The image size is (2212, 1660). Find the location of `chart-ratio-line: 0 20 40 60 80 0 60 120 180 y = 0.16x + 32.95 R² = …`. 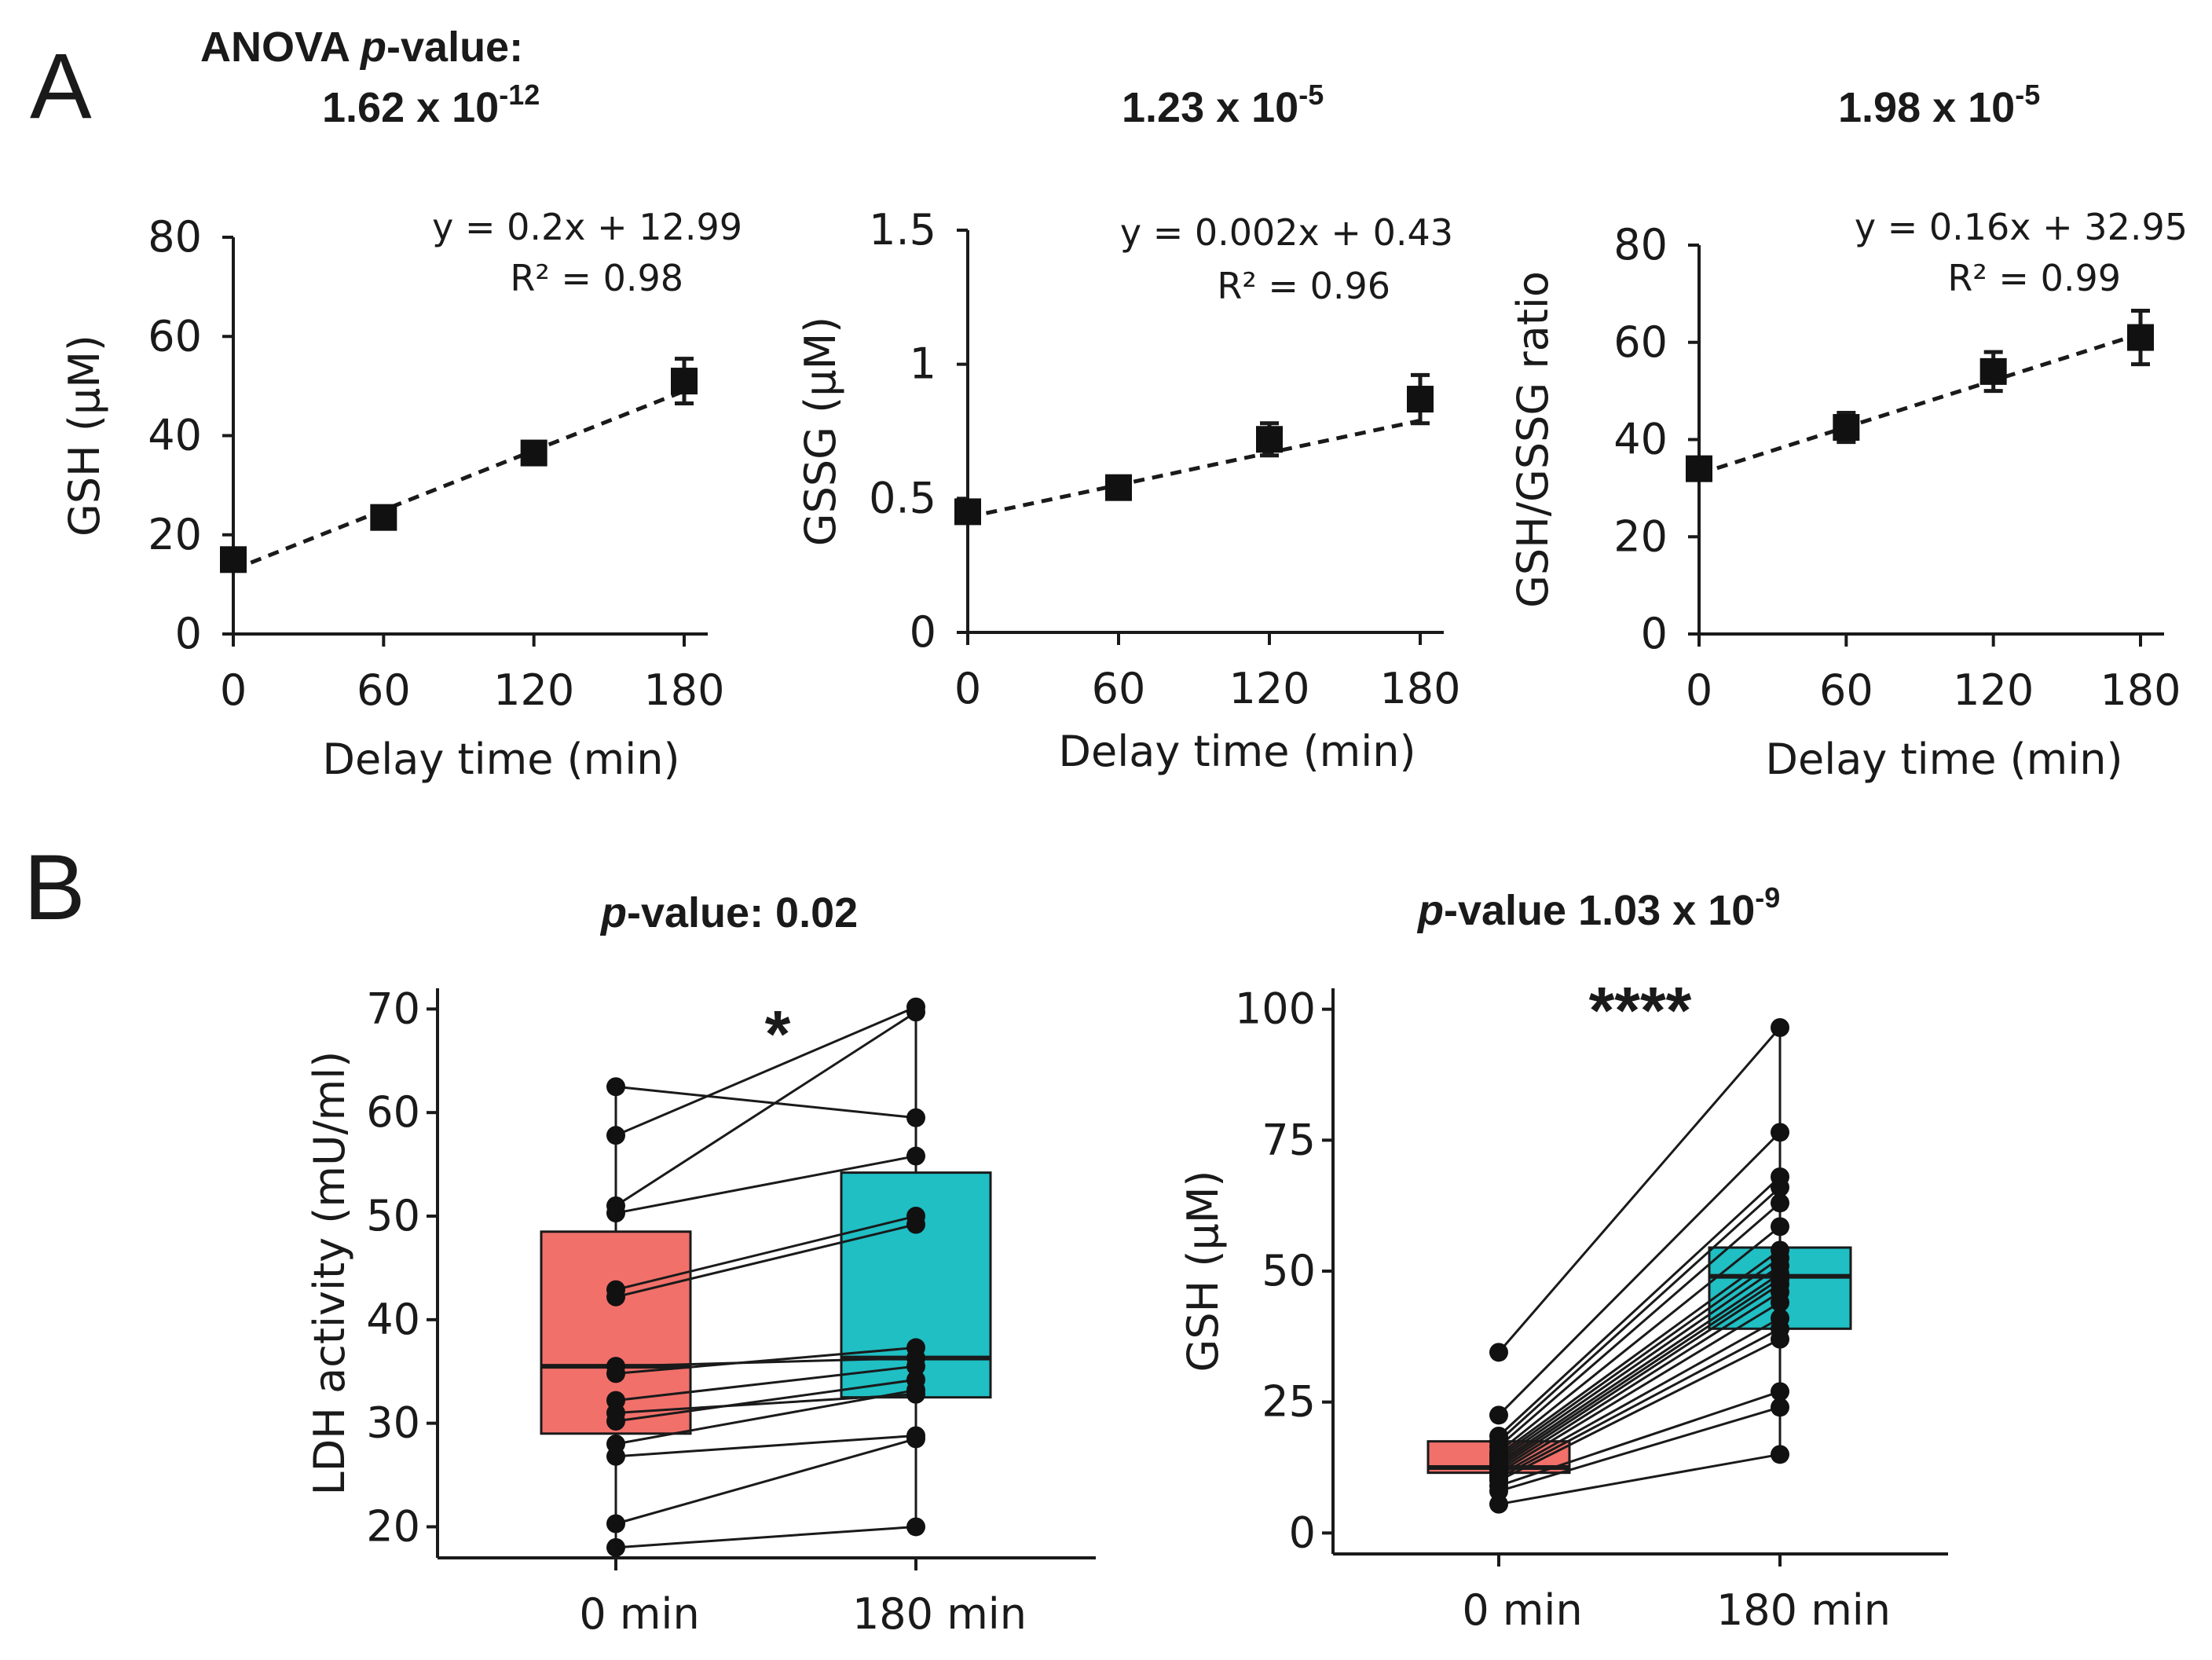

chart-ratio-line: 0 20 40 60 80 0 60 120 180 y = 0.16x + 32.95 R² = … is located at coordinates (1848, 495).